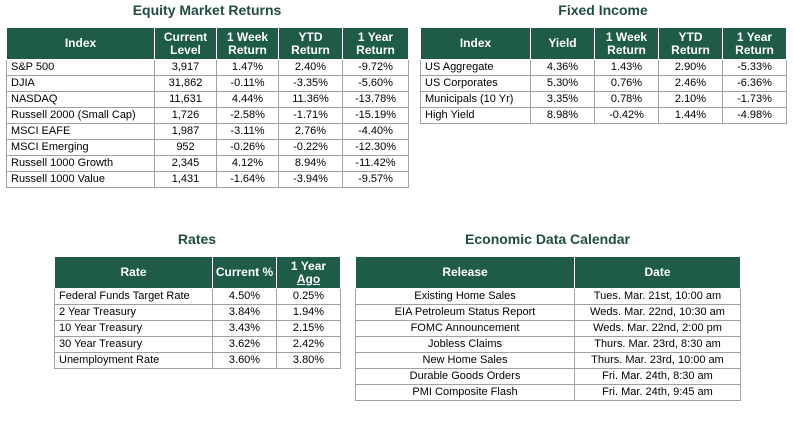 The height and width of the screenshot is (425, 794). Describe the element at coordinates (475, 115) in the screenshot. I see `table-cell: High Yield` at that location.